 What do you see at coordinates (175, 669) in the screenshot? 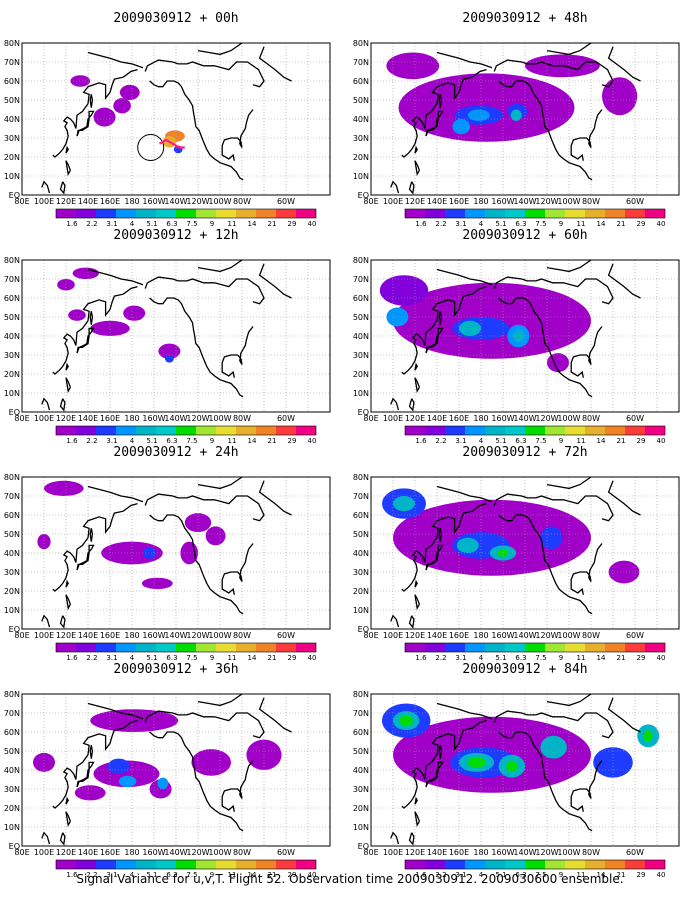
I see `panel-title: 2009030912 + 36h` at bounding box center [175, 669].